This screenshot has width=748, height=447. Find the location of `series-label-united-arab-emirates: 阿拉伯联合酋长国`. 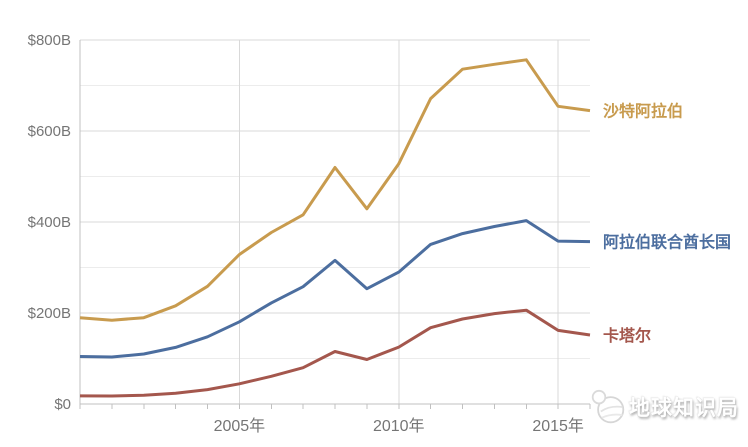

series-label-united-arab-emirates: 阿拉伯联合酋长国 is located at coordinates (667, 242).